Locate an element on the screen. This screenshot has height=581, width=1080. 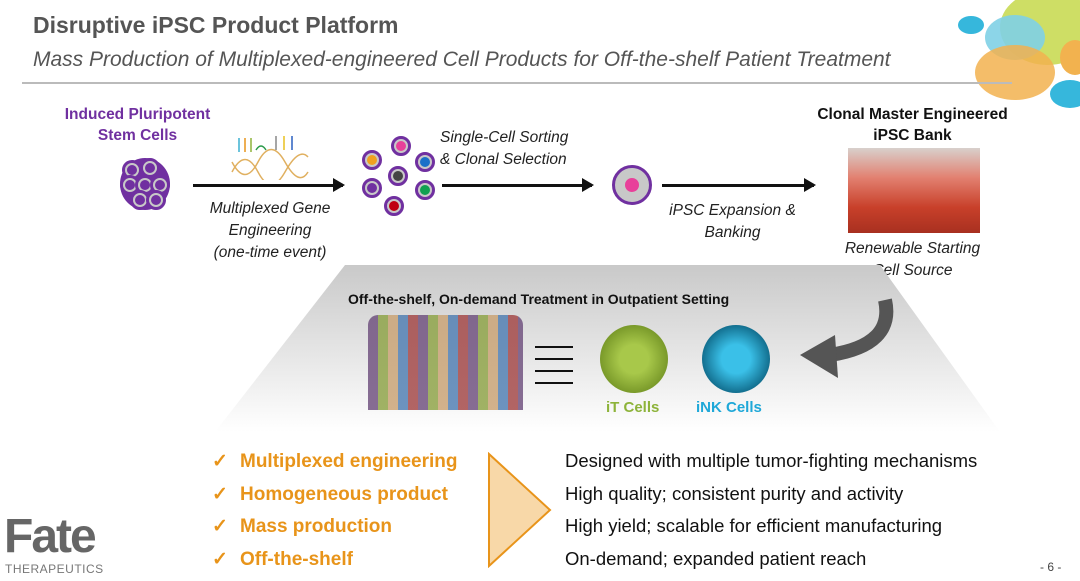
ink-cells-label: iNK Cells is located at coordinates (729, 407).